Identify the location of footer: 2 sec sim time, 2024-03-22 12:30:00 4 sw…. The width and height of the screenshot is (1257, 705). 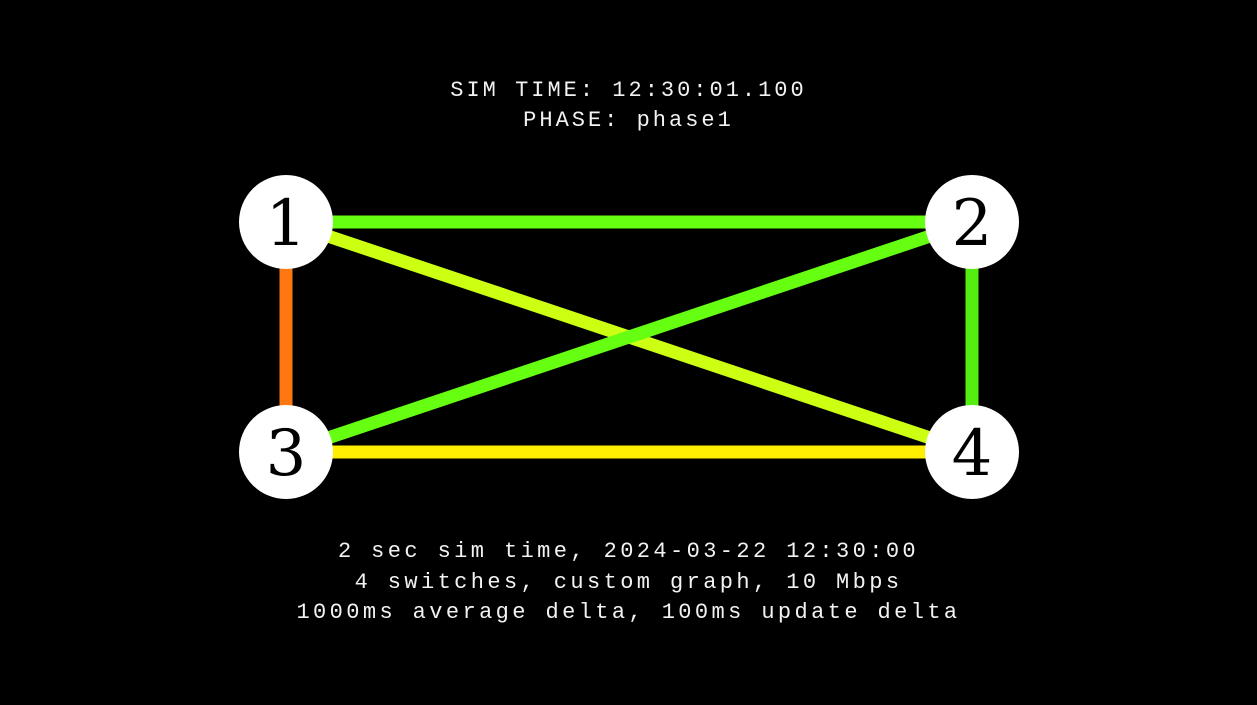
(628, 583).